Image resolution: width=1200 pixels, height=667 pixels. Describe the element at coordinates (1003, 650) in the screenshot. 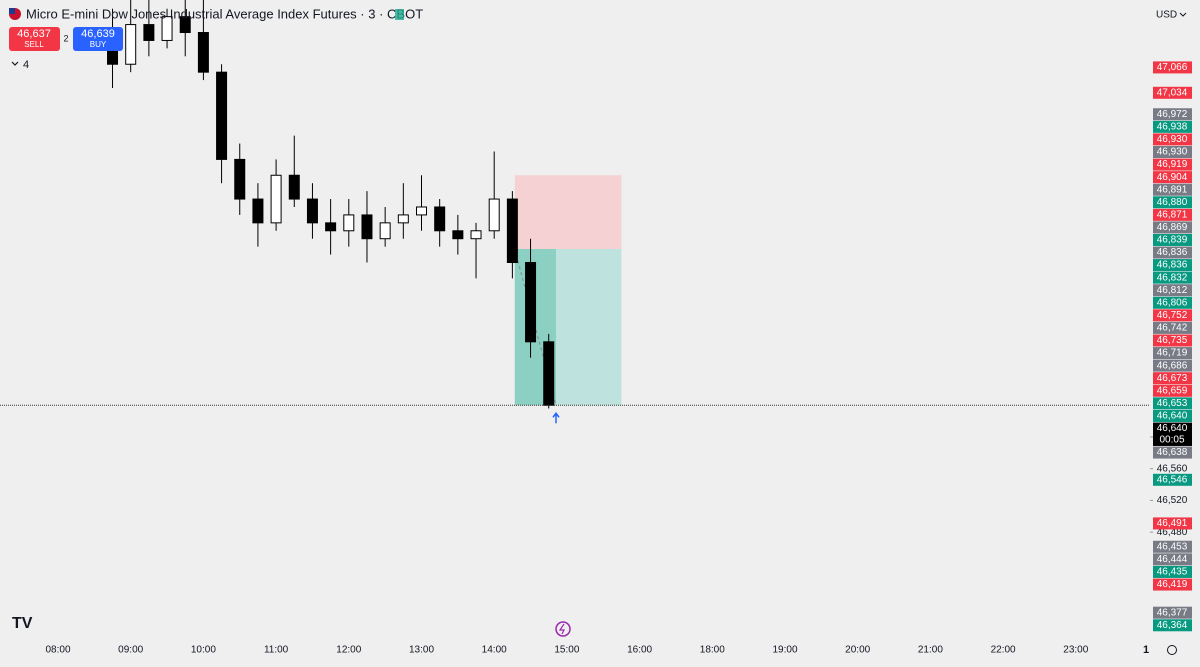

I see `x-tick-label: 22:00` at that location.